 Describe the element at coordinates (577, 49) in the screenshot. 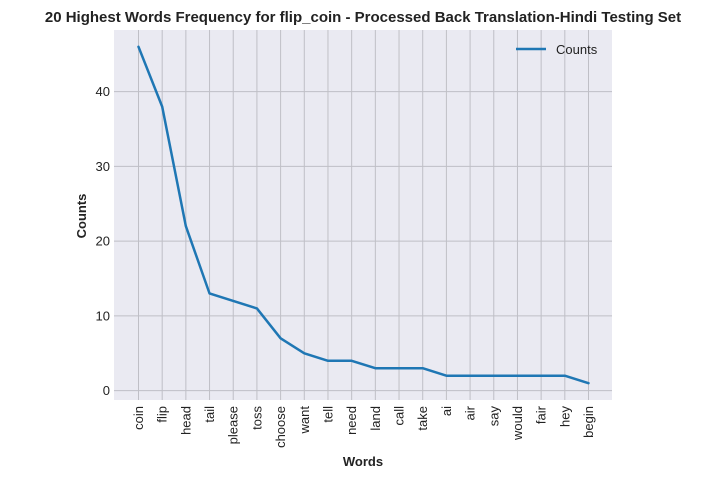

I see `legend-label: Counts` at that location.